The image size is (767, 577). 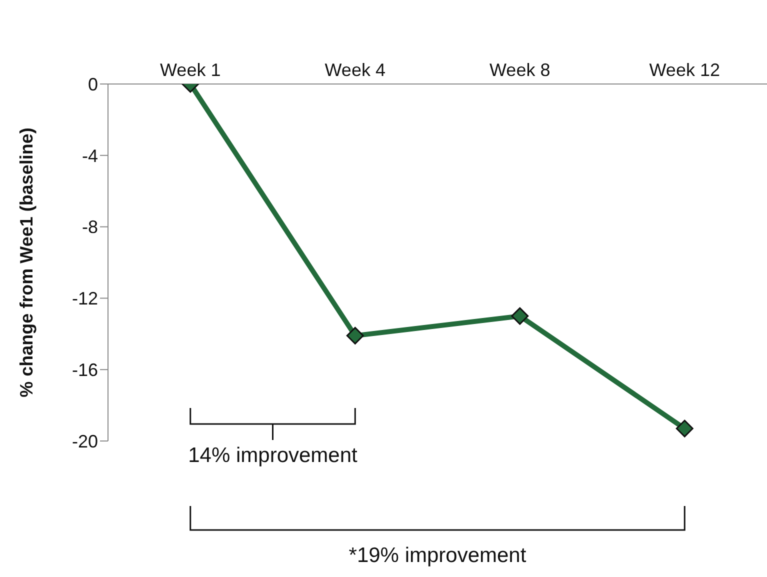 What do you see at coordinates (85, 298) in the screenshot?
I see `y-tick-label: -12` at bounding box center [85, 298].